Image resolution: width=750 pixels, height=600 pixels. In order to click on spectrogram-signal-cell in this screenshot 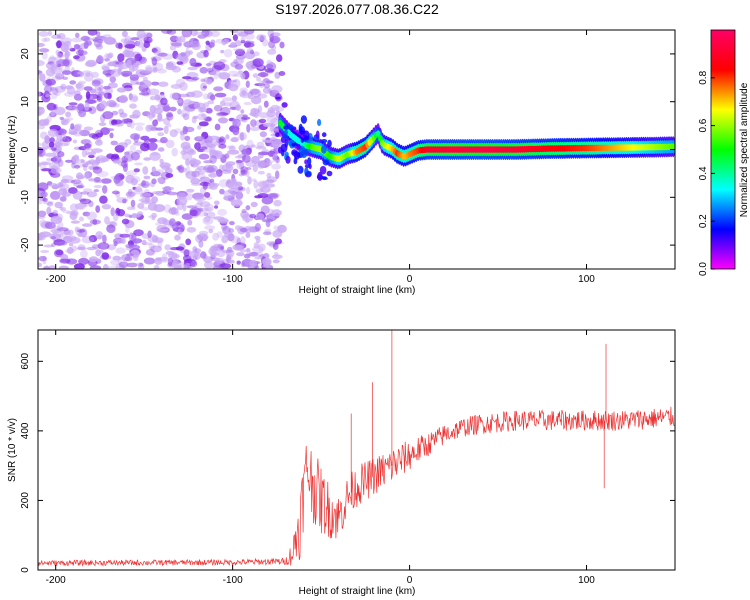, I will do `click(380, 138)`.